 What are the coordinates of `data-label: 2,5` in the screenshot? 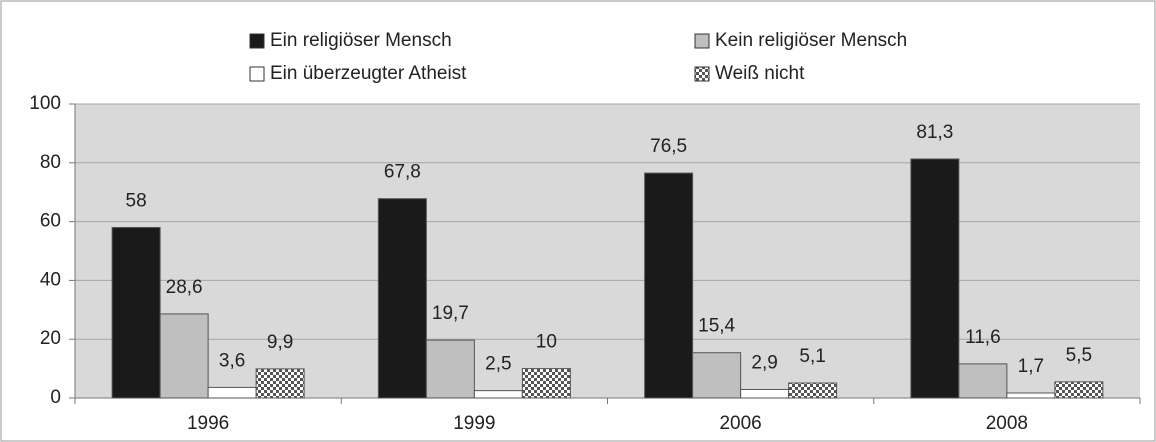 It's located at (498, 364).